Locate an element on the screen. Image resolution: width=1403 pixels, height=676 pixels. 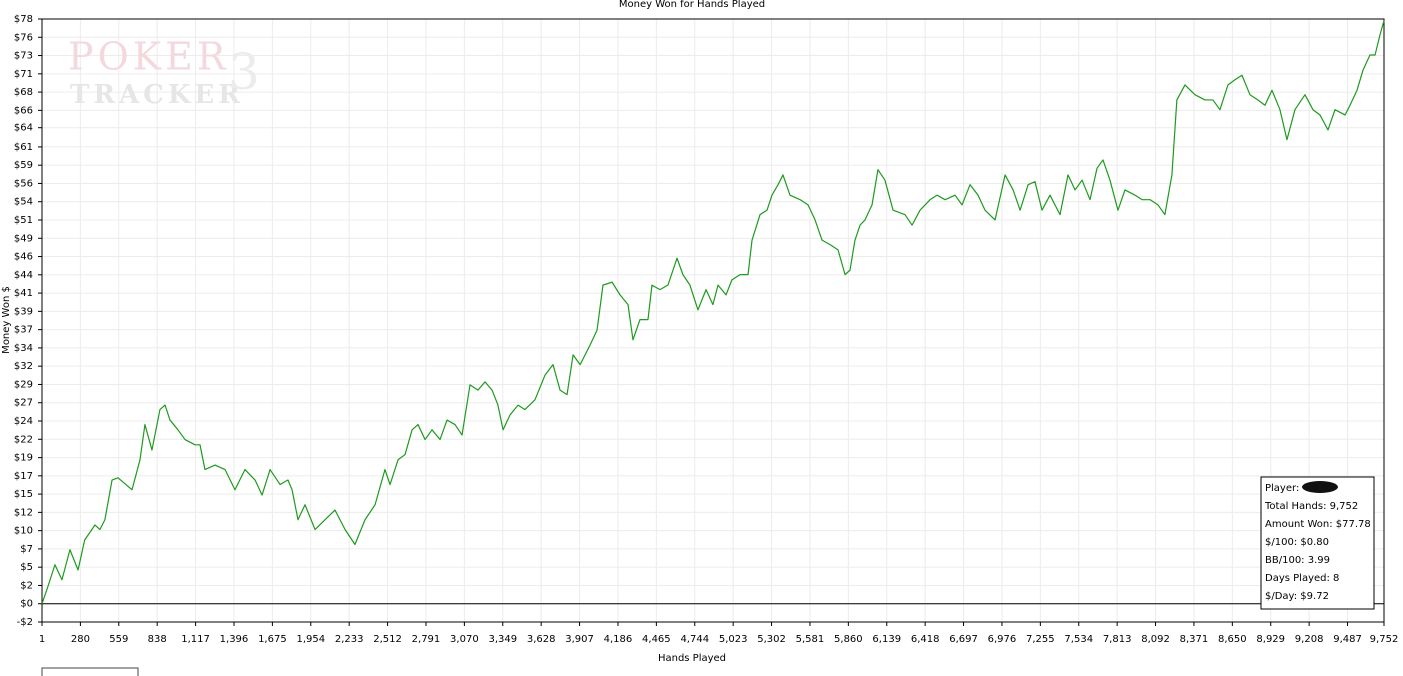
y-tick-label: $27 is located at coordinates (23, 403).